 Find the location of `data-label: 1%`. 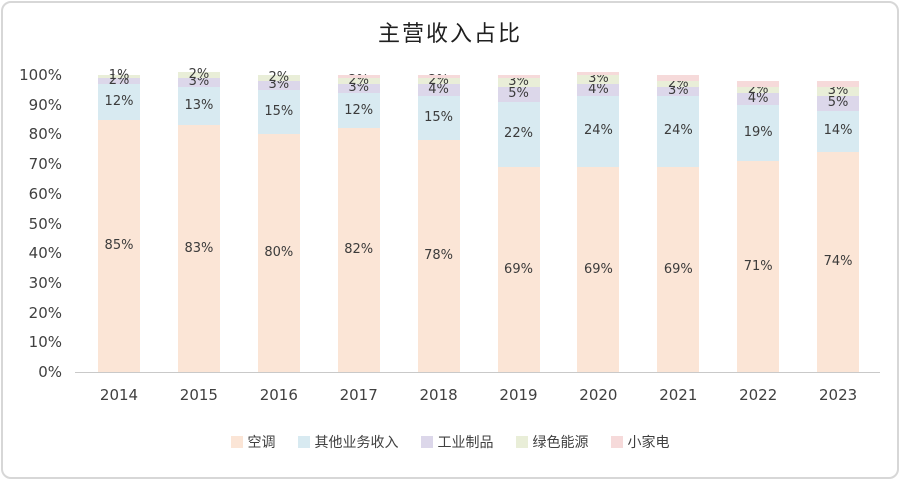

data-label: 1% is located at coordinates (119, 76).